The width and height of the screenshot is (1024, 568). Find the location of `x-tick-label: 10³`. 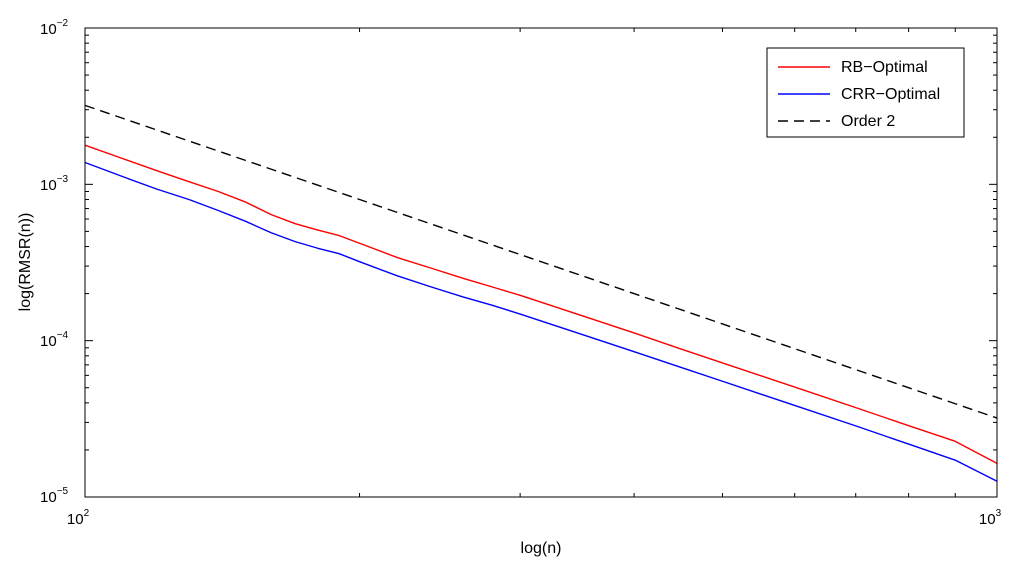

x-tick-label: 10³ is located at coordinates (990, 518).